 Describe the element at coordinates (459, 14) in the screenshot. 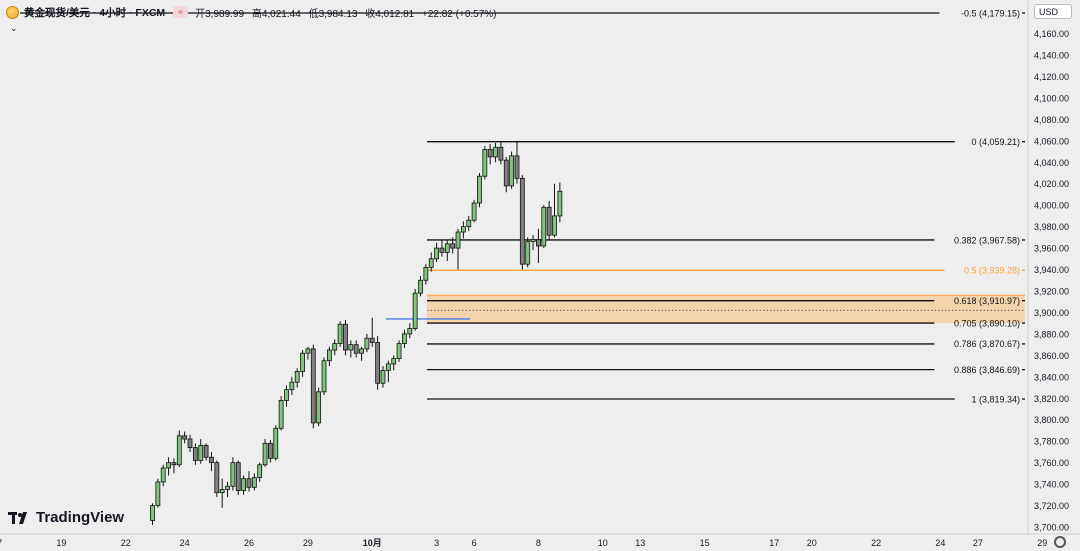

I see `change-value: +22.82 (+0.57%)` at that location.